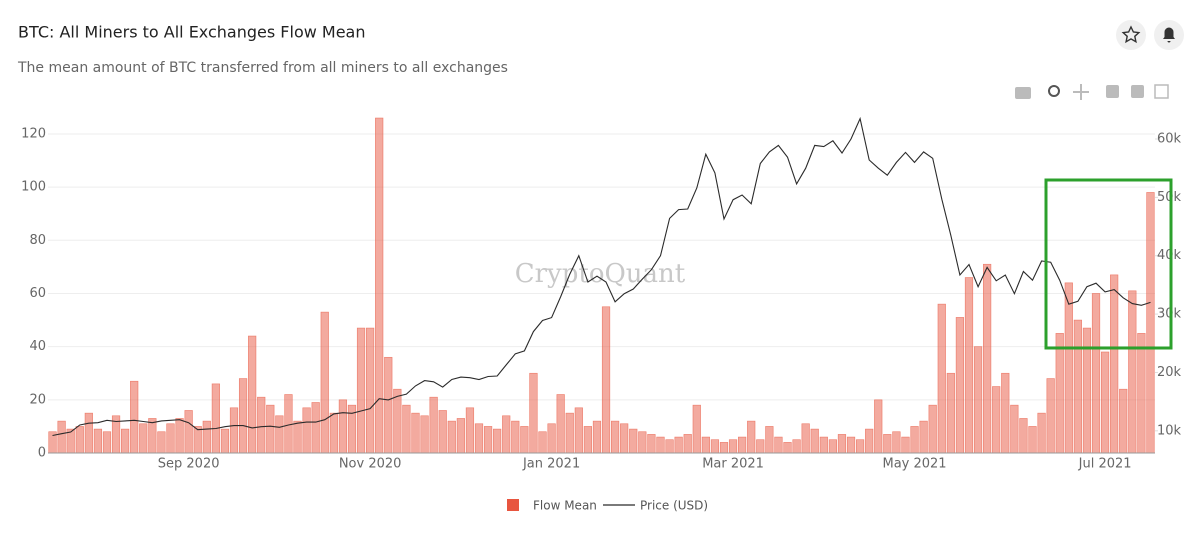 This screenshot has width=1200, height=540. I want to click on zoom-in-icon, so click(1112, 91).